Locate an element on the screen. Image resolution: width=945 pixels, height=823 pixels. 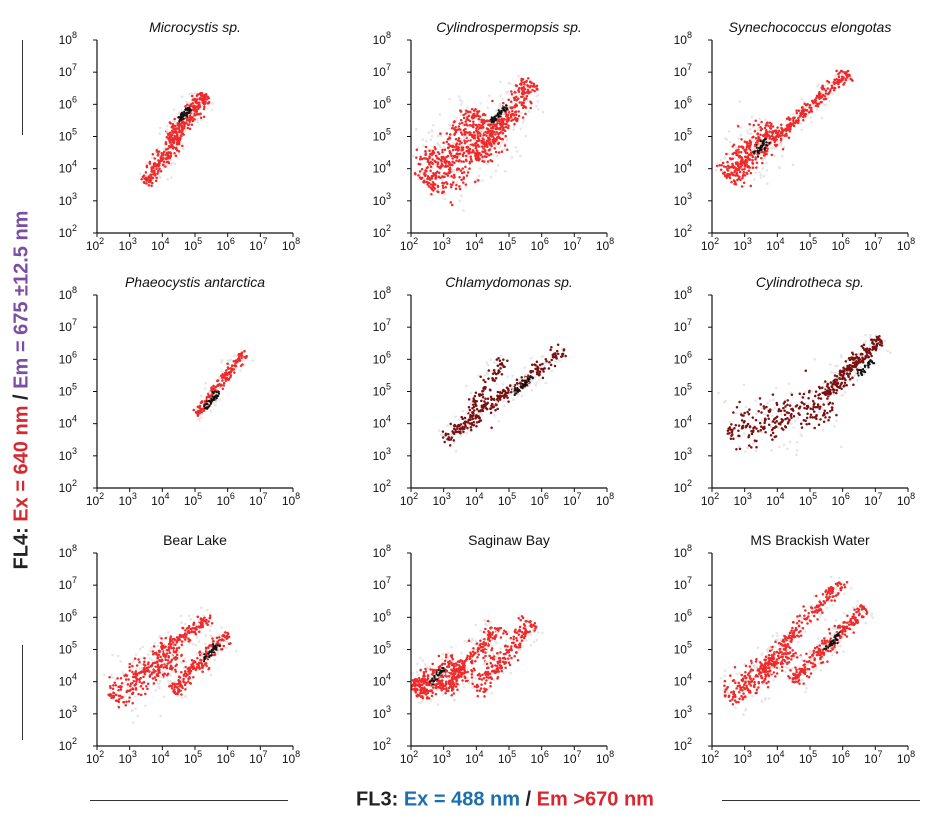
x-axis-title-area: FL3: Ex = 488 nm / Em >670 nm is located at coordinates (505, 800).